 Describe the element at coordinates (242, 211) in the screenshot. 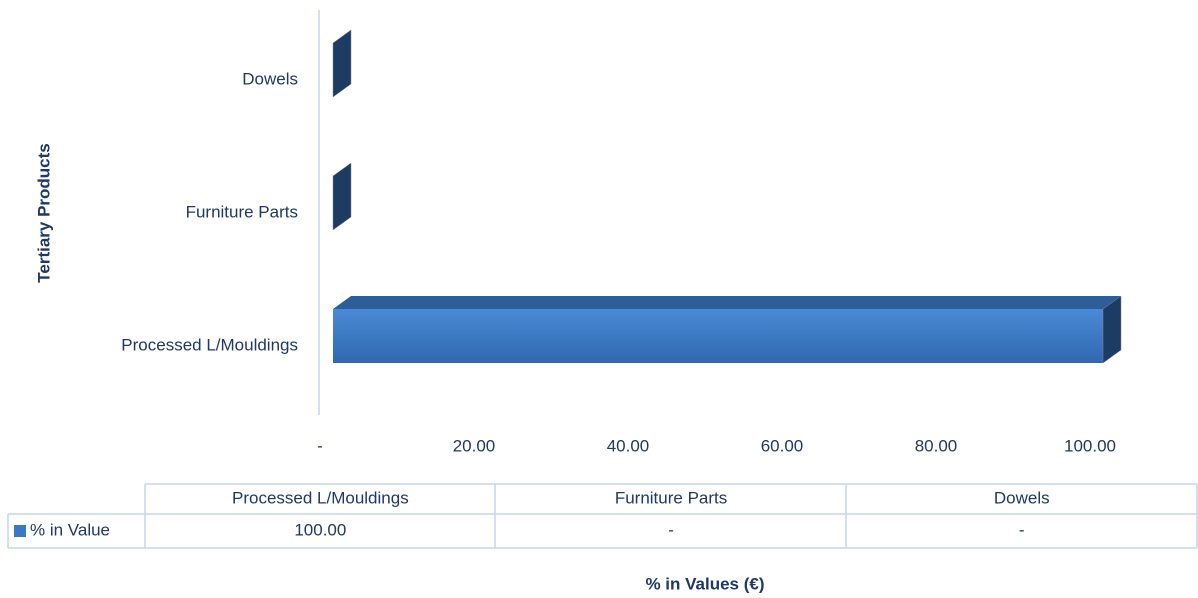

I see `y-tick-label: Furniture Parts` at that location.